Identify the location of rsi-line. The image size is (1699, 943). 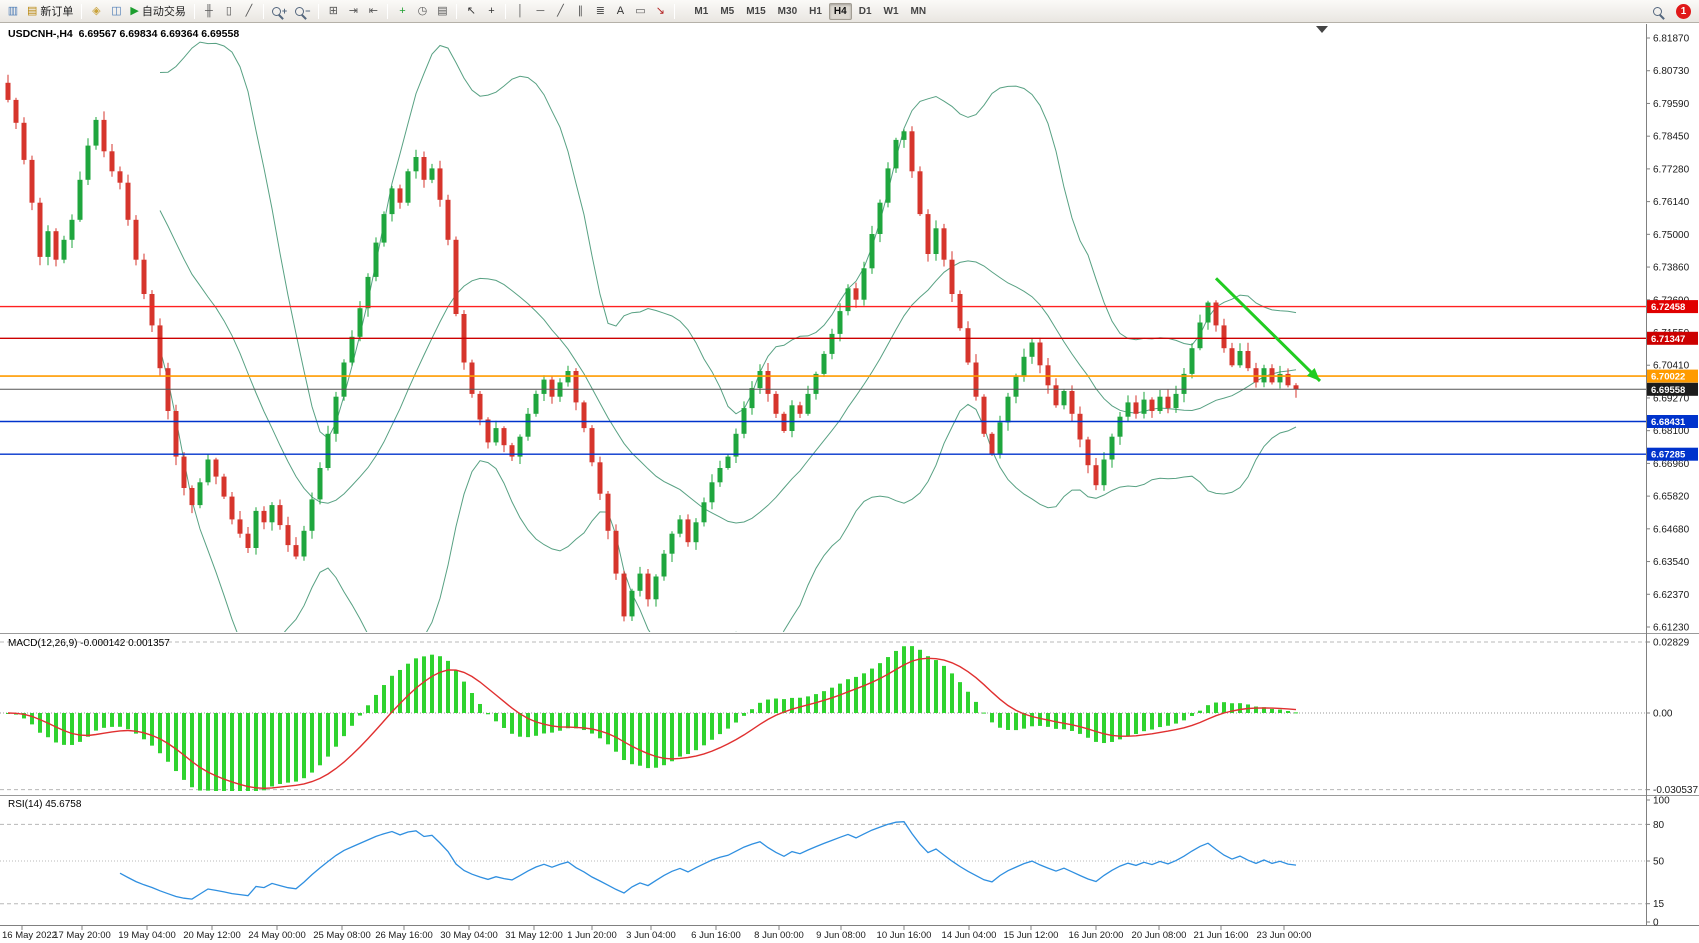
(708, 860).